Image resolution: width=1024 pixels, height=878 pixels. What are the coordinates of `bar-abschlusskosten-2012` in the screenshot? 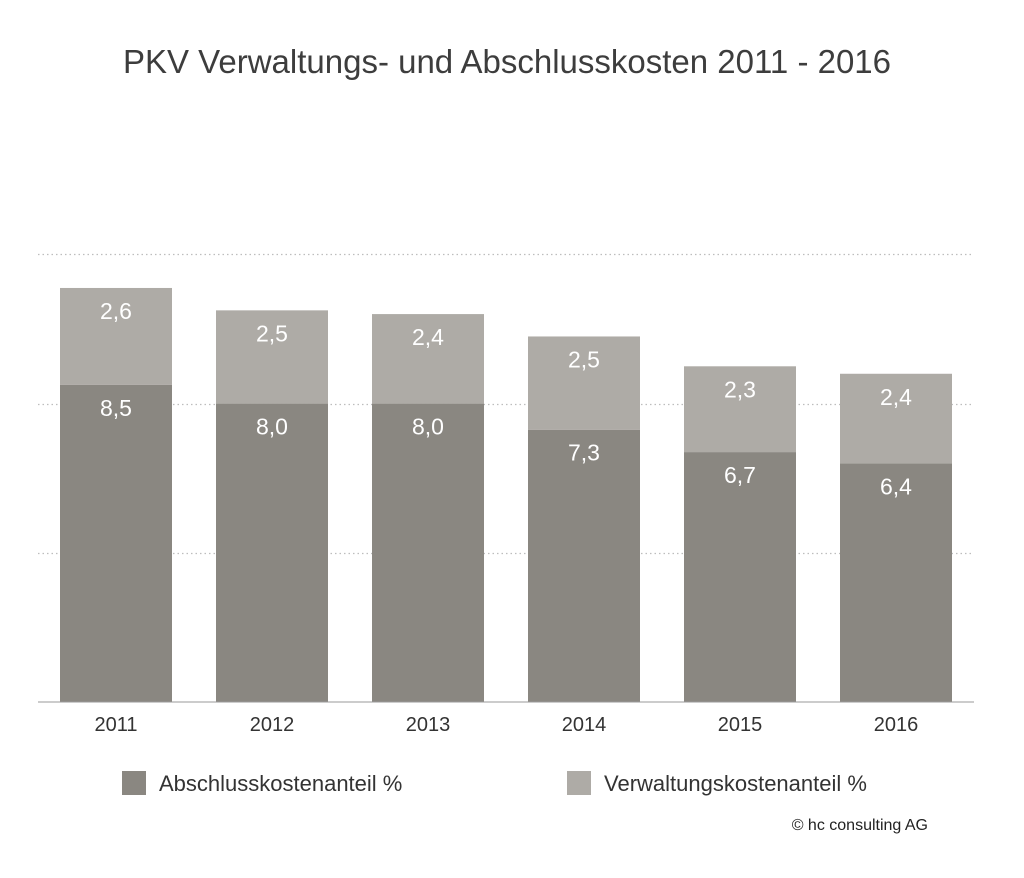 It's located at (272, 552).